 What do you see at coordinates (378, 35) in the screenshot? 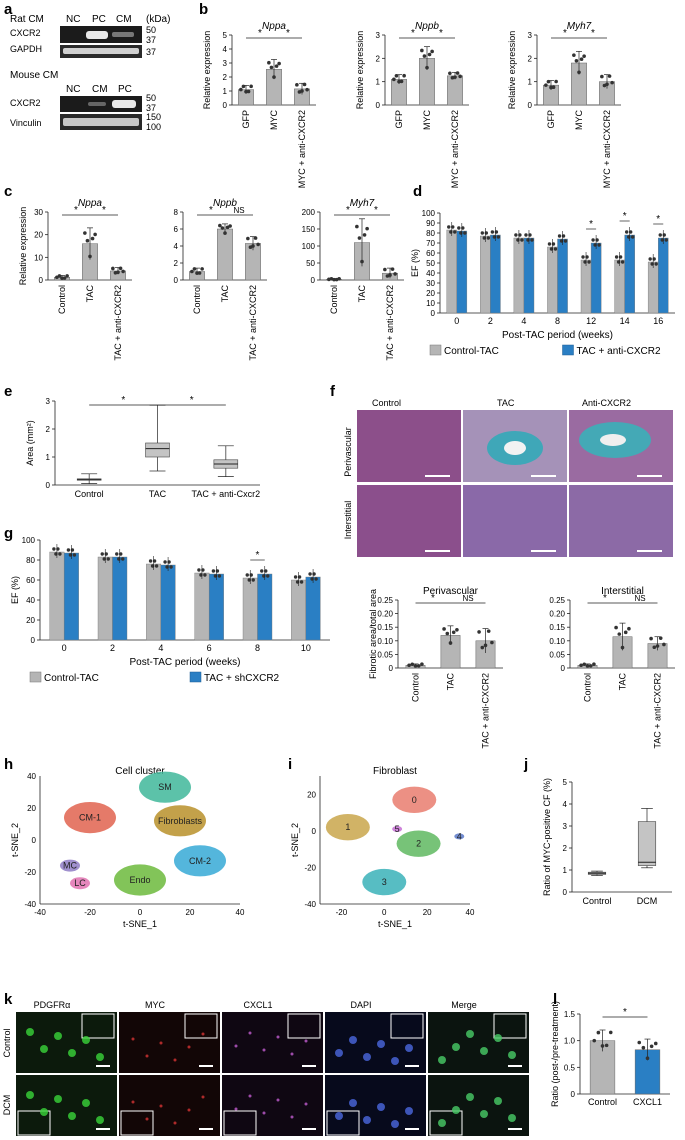
I see `b2-y-tick-label: 3` at bounding box center [378, 35].